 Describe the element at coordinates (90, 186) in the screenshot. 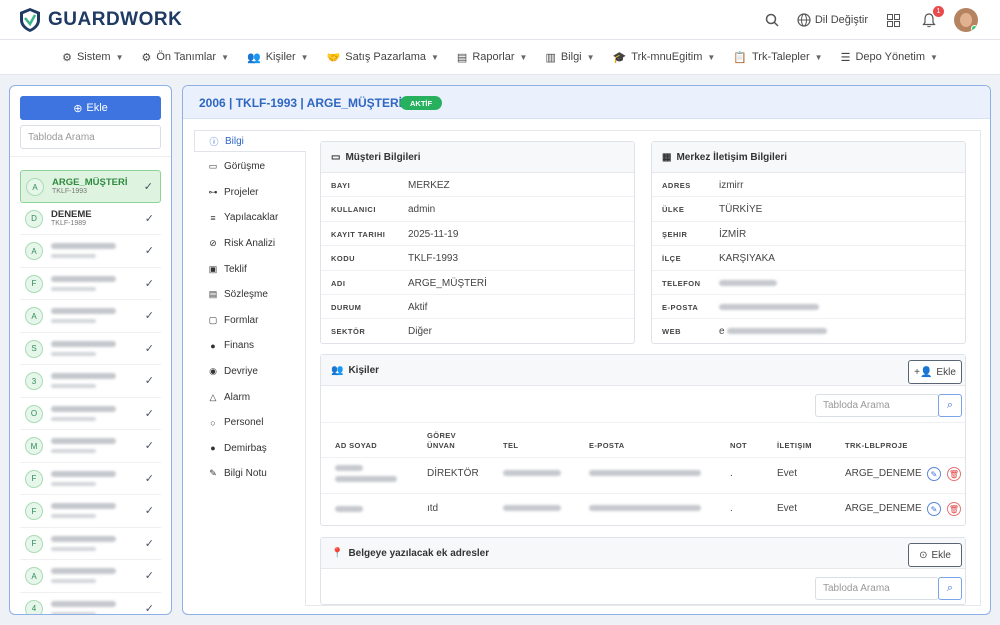

I see `list-item: A ARGE_MÜŞTERİ TKLF-1993 ✓` at that location.